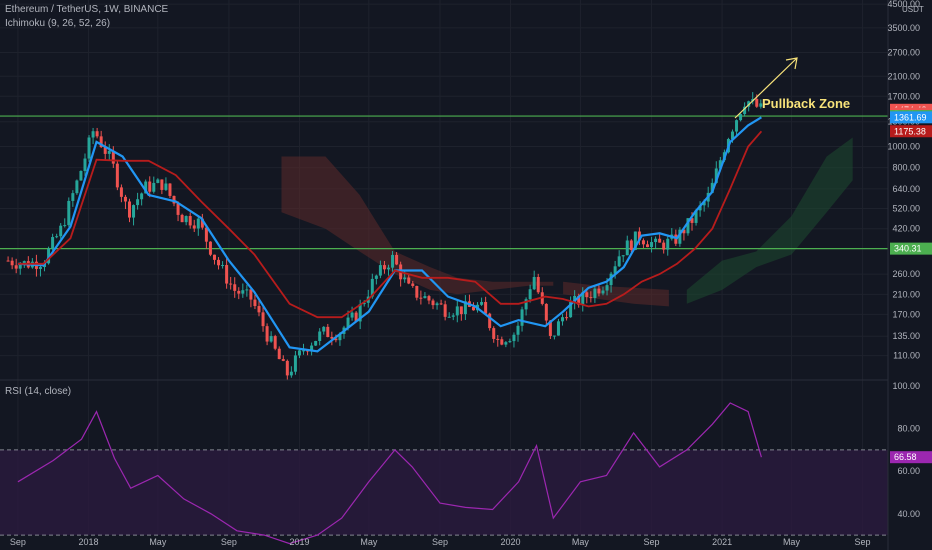 This screenshot has width=932, height=550. What do you see at coordinates (906, 314) in the screenshot?
I see `price-tick-label: 170.00` at bounding box center [906, 314].